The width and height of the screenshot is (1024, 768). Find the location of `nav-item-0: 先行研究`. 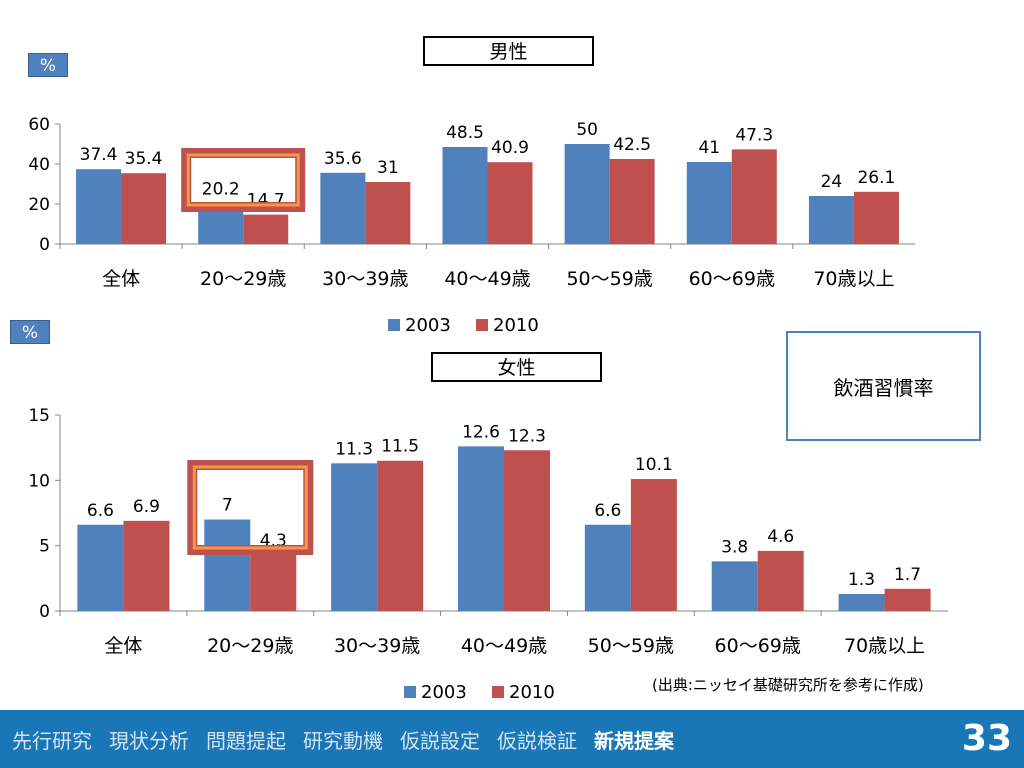

nav-item-0: 先行研究 is located at coordinates (52, 740).